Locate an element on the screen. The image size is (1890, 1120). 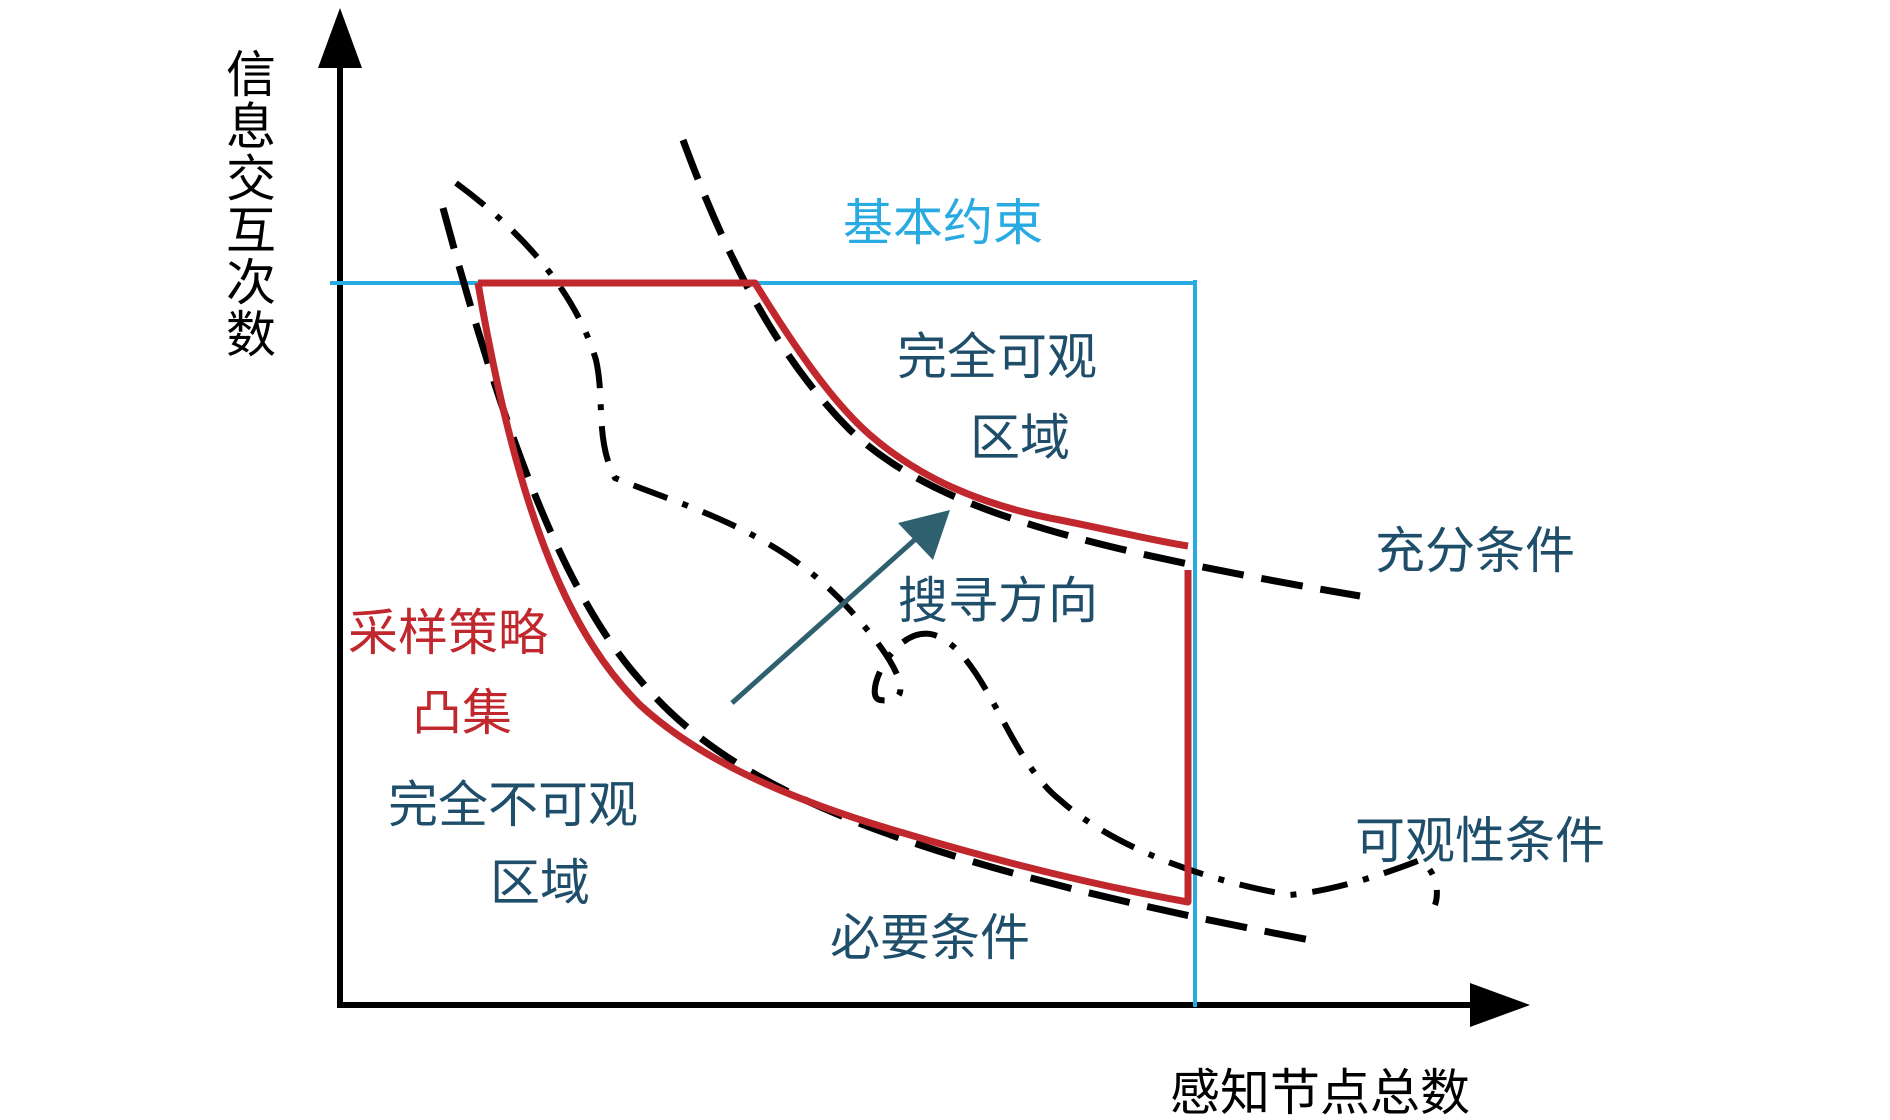
sufficient-condition-label: 充分条件 is located at coordinates (1475, 551).